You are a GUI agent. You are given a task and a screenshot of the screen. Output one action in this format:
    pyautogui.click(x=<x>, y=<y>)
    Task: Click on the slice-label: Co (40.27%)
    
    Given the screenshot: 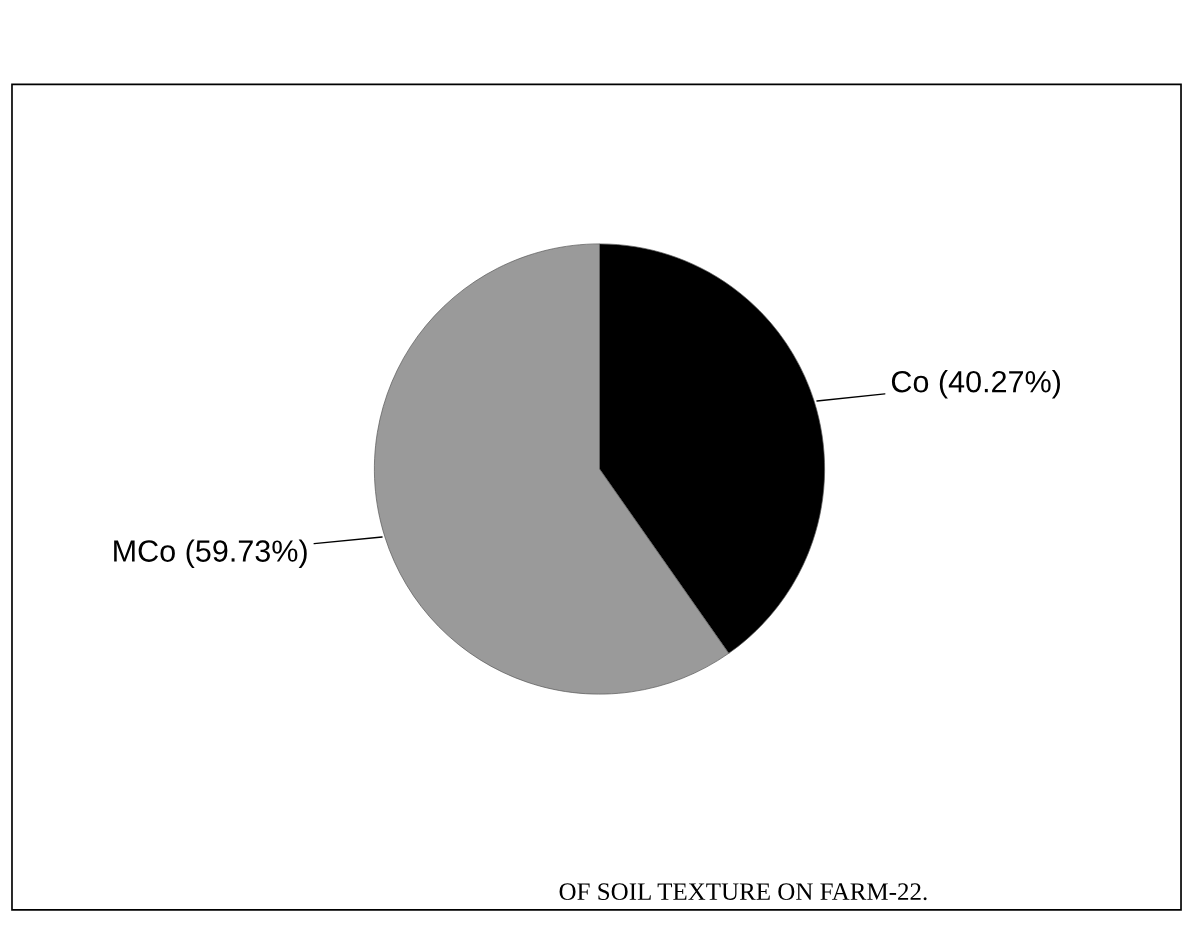 What is the action you would take?
    pyautogui.click(x=975, y=384)
    